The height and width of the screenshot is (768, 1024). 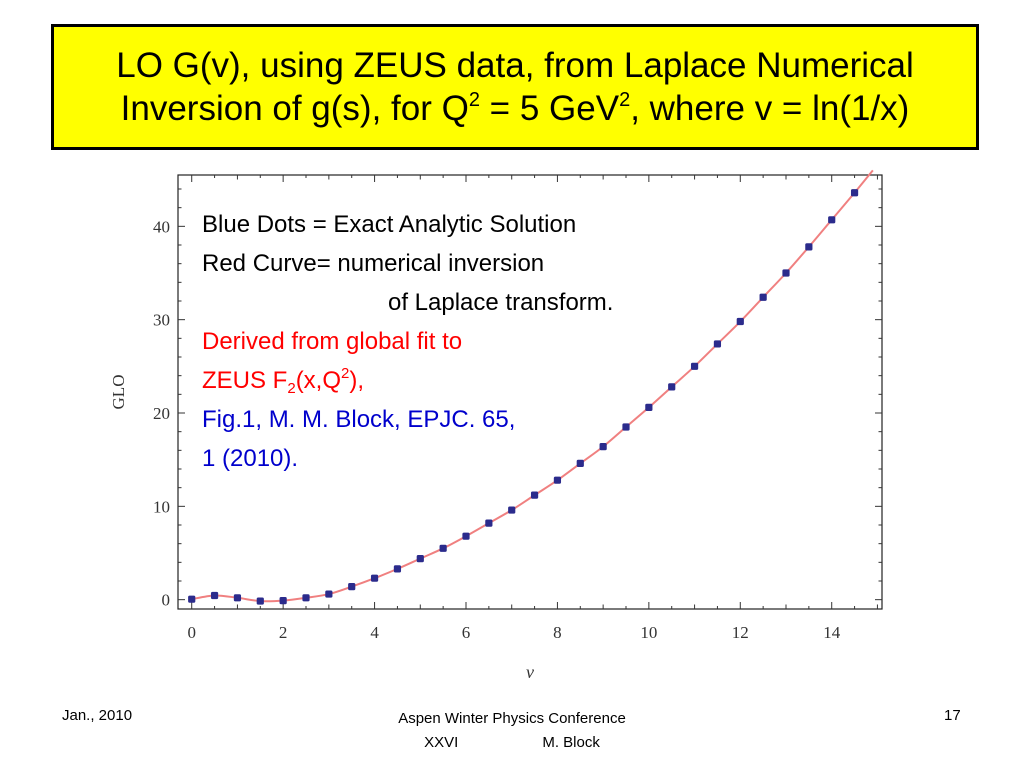 What do you see at coordinates (501, 302) in the screenshot?
I see `annotation-laplace: of Laplace transform.` at bounding box center [501, 302].